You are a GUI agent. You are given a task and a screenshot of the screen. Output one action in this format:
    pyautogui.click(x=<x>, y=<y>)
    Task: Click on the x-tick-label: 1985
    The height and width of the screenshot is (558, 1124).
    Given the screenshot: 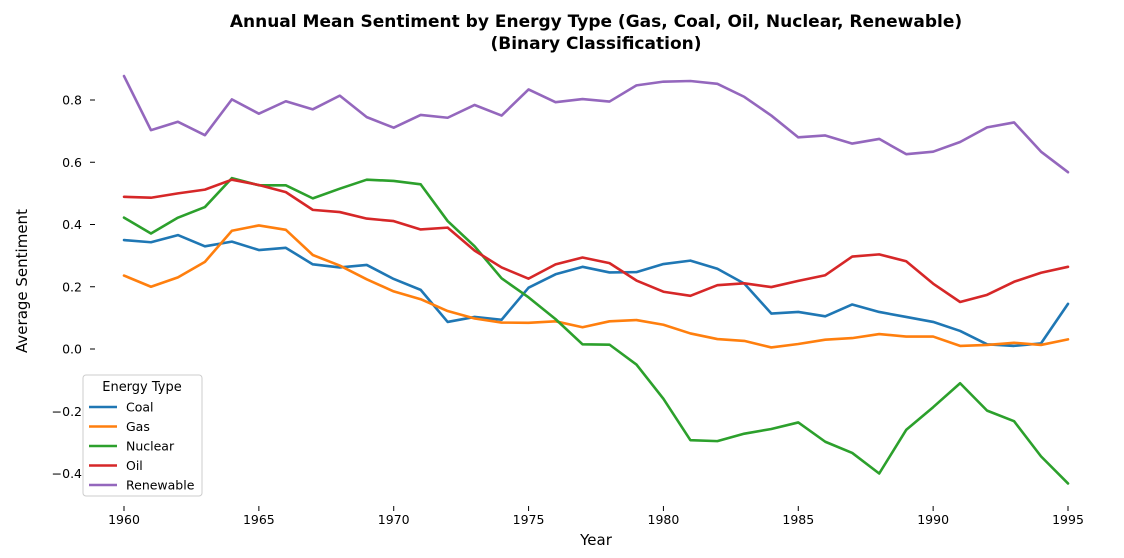 What is the action you would take?
    pyautogui.click(x=798, y=519)
    